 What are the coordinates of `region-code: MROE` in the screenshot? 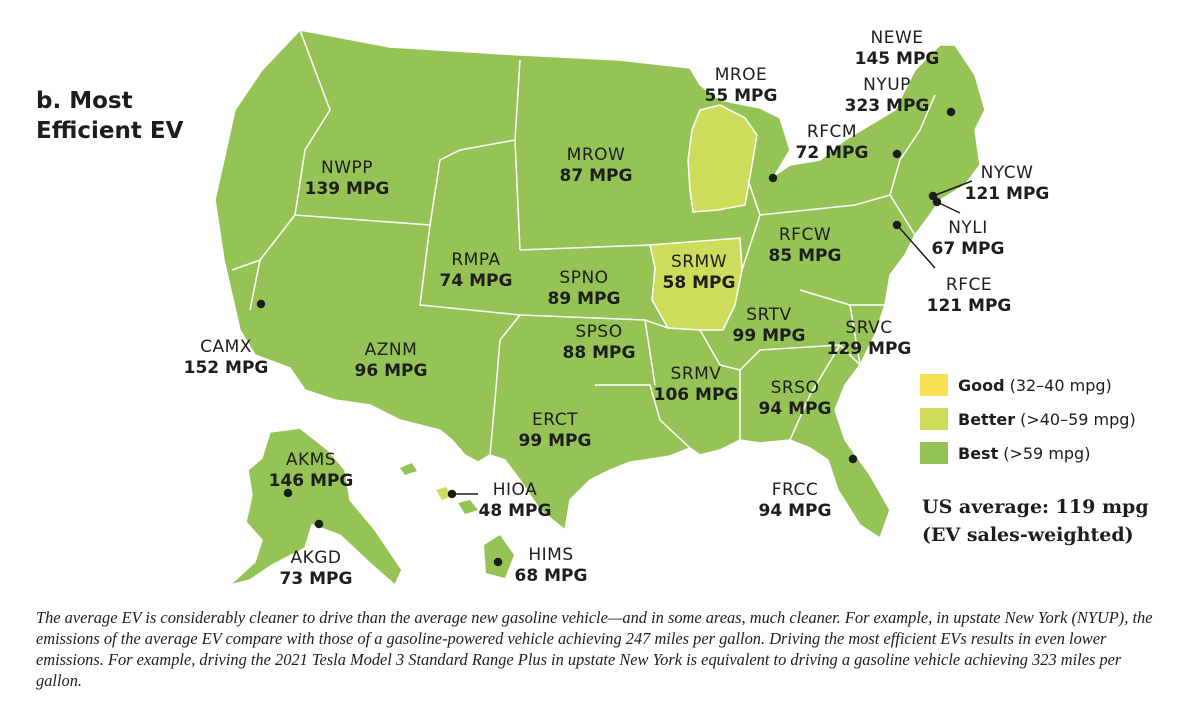 It's located at (741, 75).